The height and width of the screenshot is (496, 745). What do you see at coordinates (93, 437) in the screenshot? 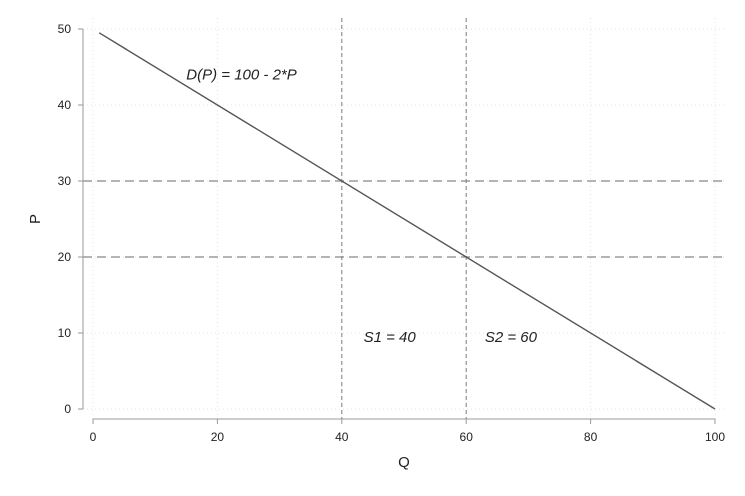
I see `x-tick-label: 0` at bounding box center [93, 437].